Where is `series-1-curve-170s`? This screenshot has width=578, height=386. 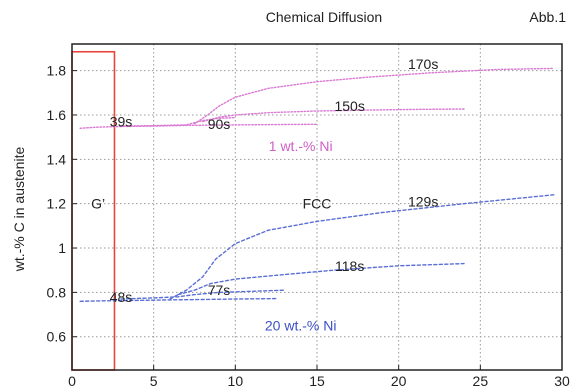 series-1-curve-170s is located at coordinates (374, 96).